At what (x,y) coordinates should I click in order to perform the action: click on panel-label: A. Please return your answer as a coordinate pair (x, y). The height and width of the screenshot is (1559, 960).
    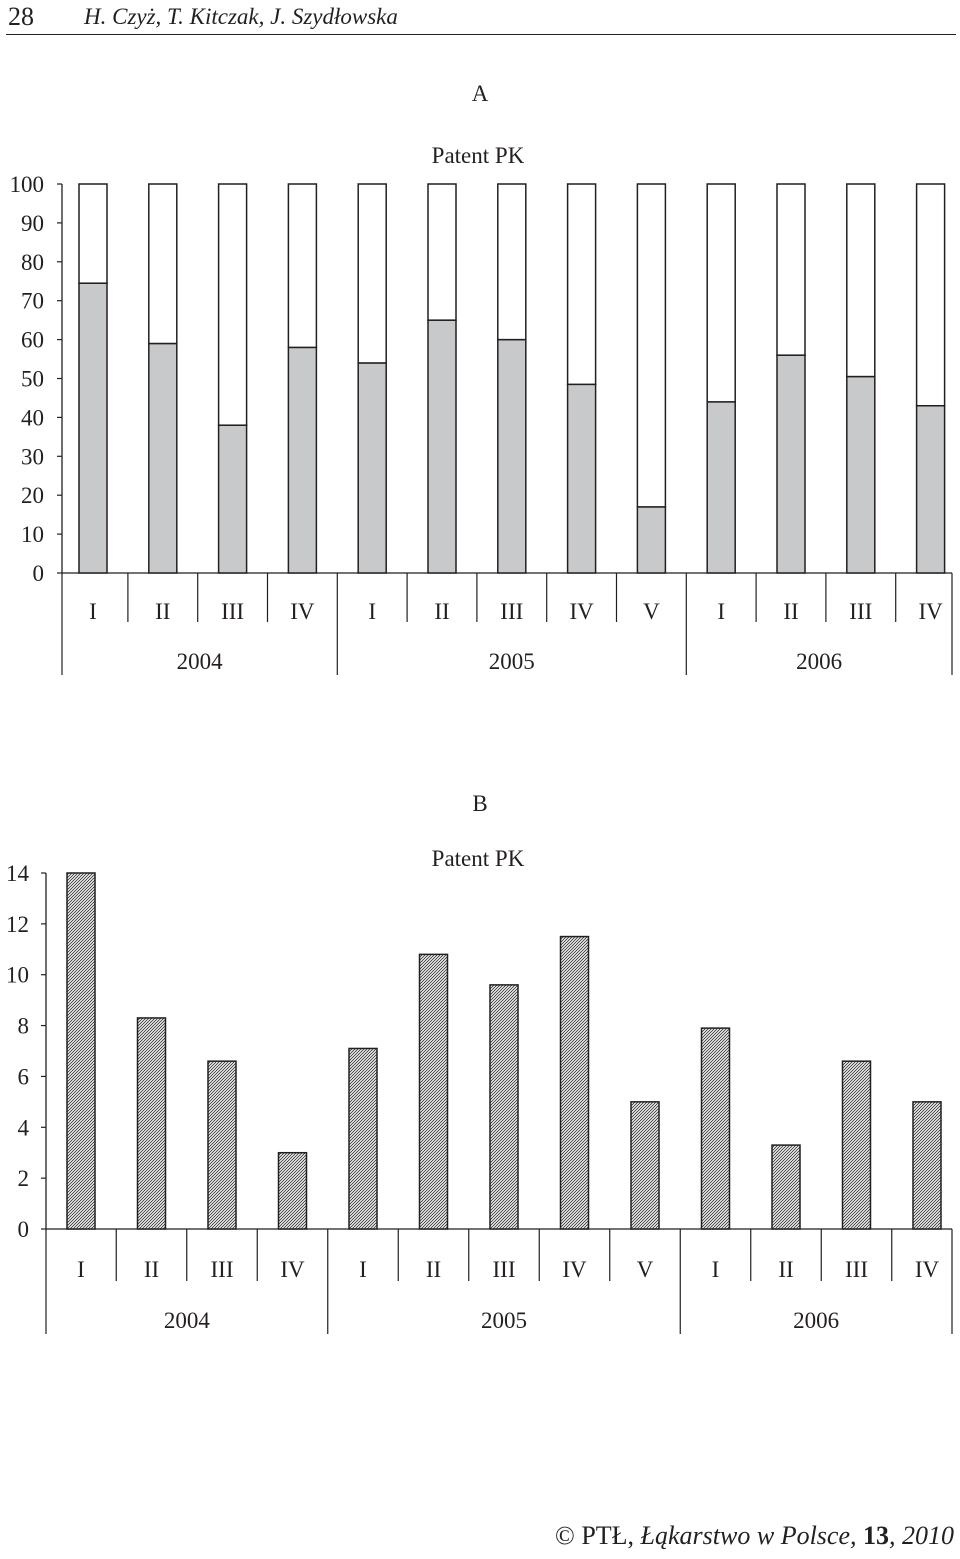
    Looking at the image, I should click on (480, 93).